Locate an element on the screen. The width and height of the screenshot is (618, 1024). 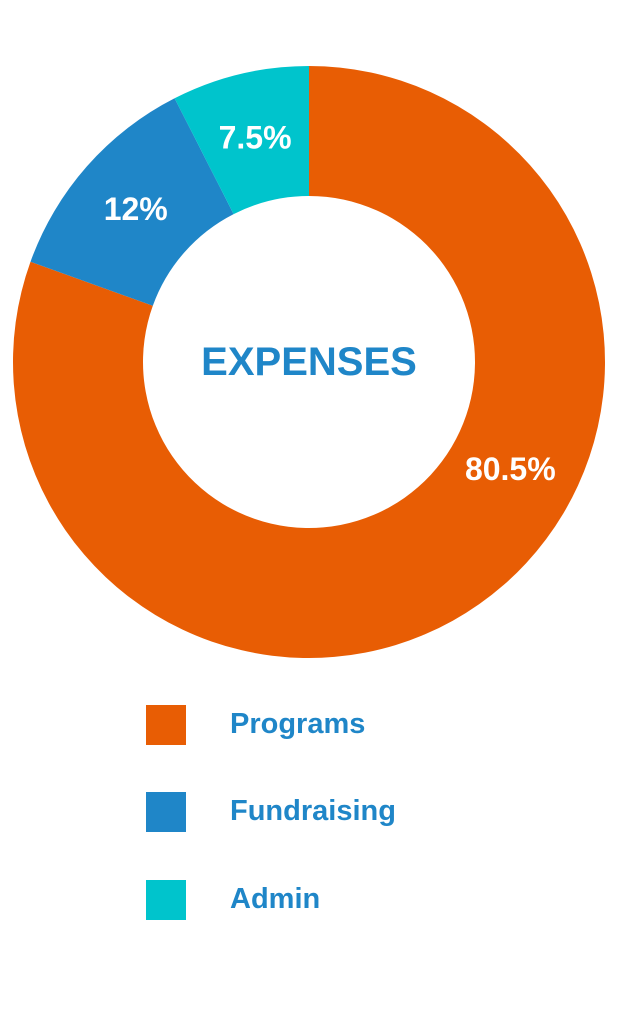
slice-fundraising is located at coordinates (132, 202).